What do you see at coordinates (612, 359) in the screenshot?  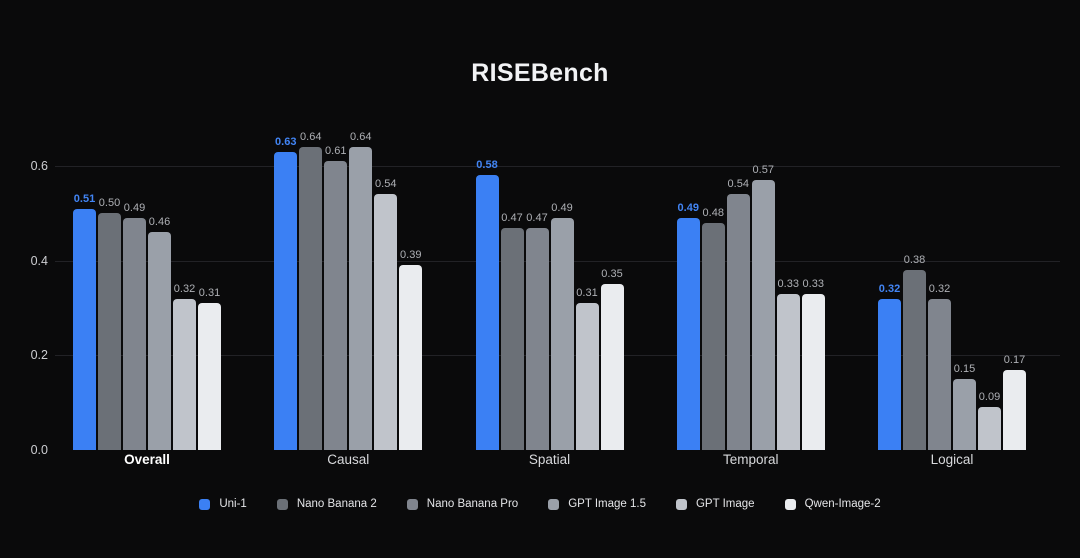 I see `bar: 0.35` at bounding box center [612, 359].